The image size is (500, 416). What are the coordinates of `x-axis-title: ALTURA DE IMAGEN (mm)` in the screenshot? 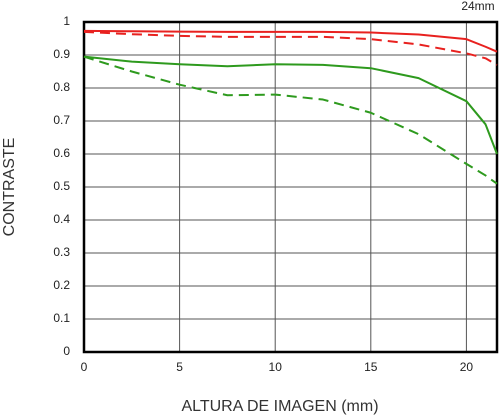 It's located at (279, 406).